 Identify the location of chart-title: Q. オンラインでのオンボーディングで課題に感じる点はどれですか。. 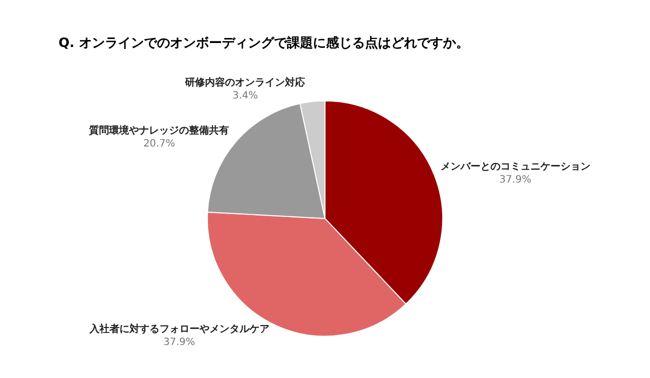
(264, 42).